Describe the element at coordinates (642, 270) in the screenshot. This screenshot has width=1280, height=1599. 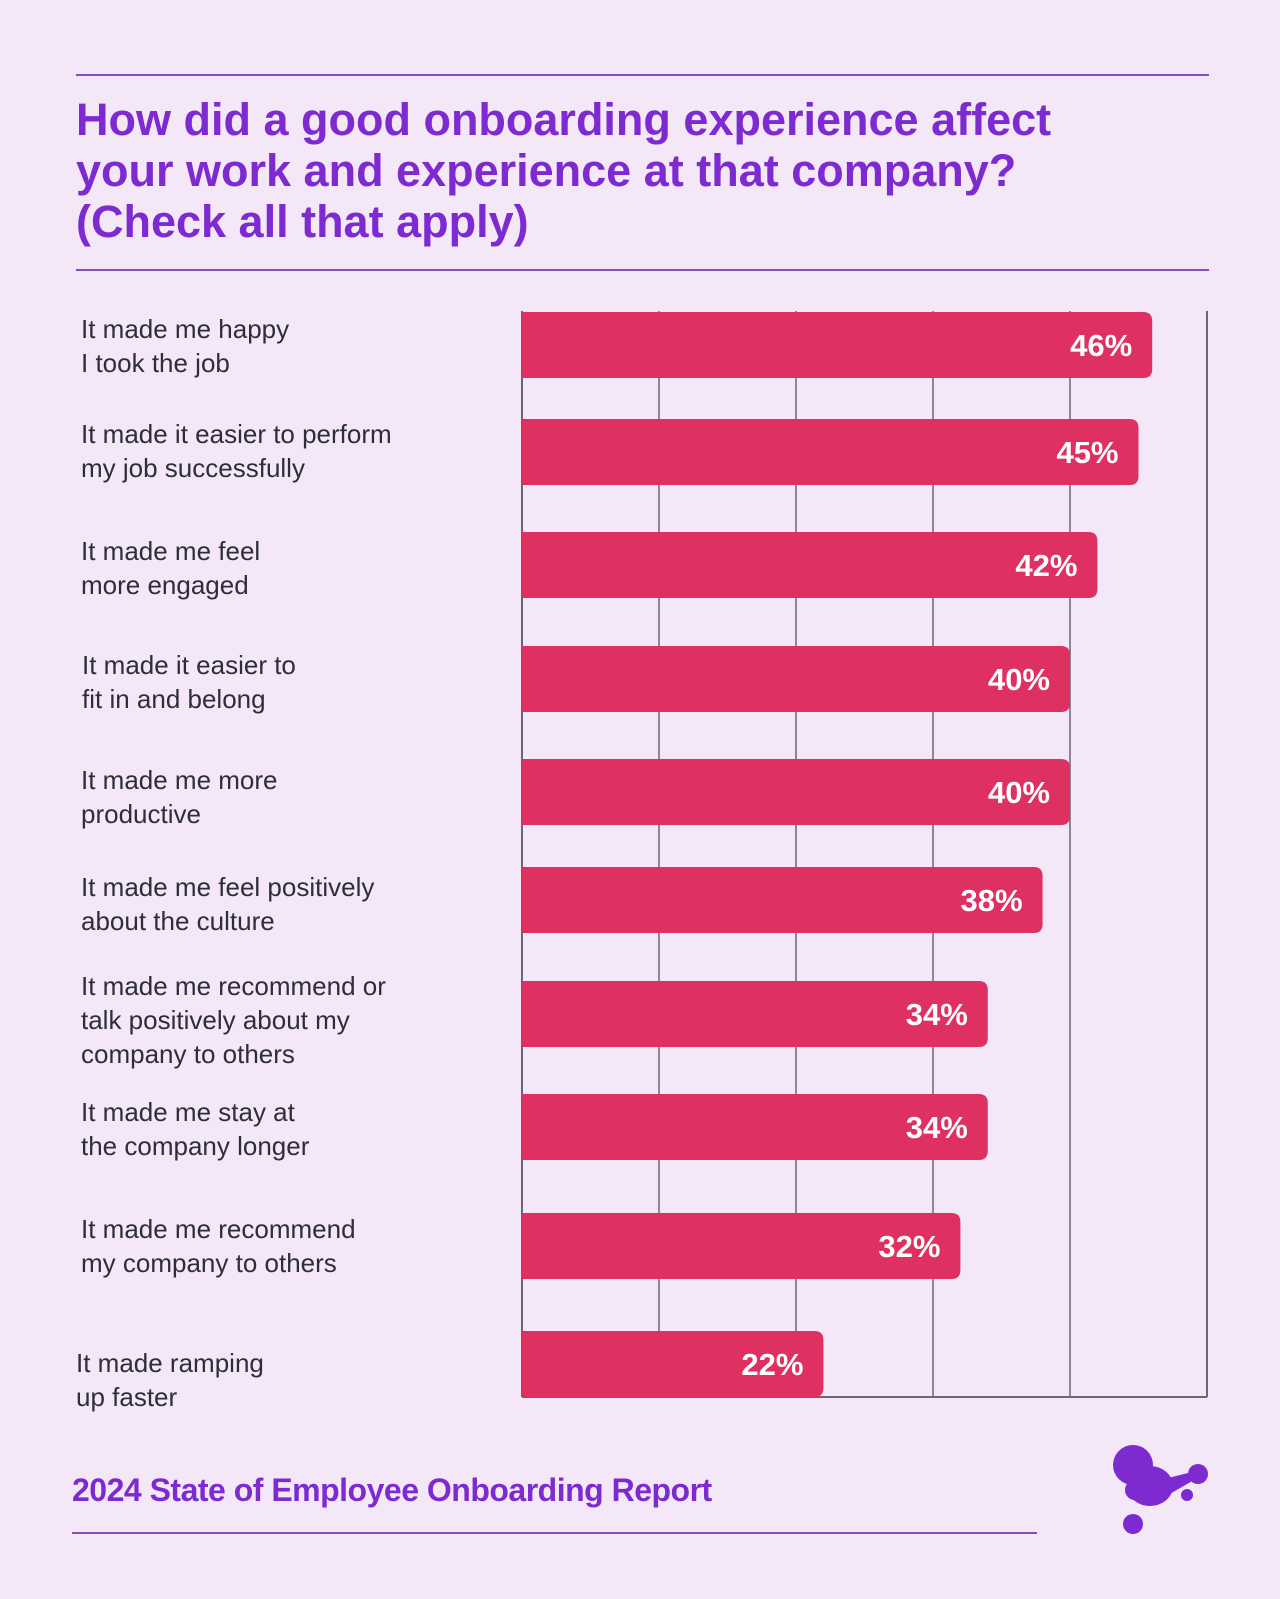
I see `title-bottom-rule` at that location.